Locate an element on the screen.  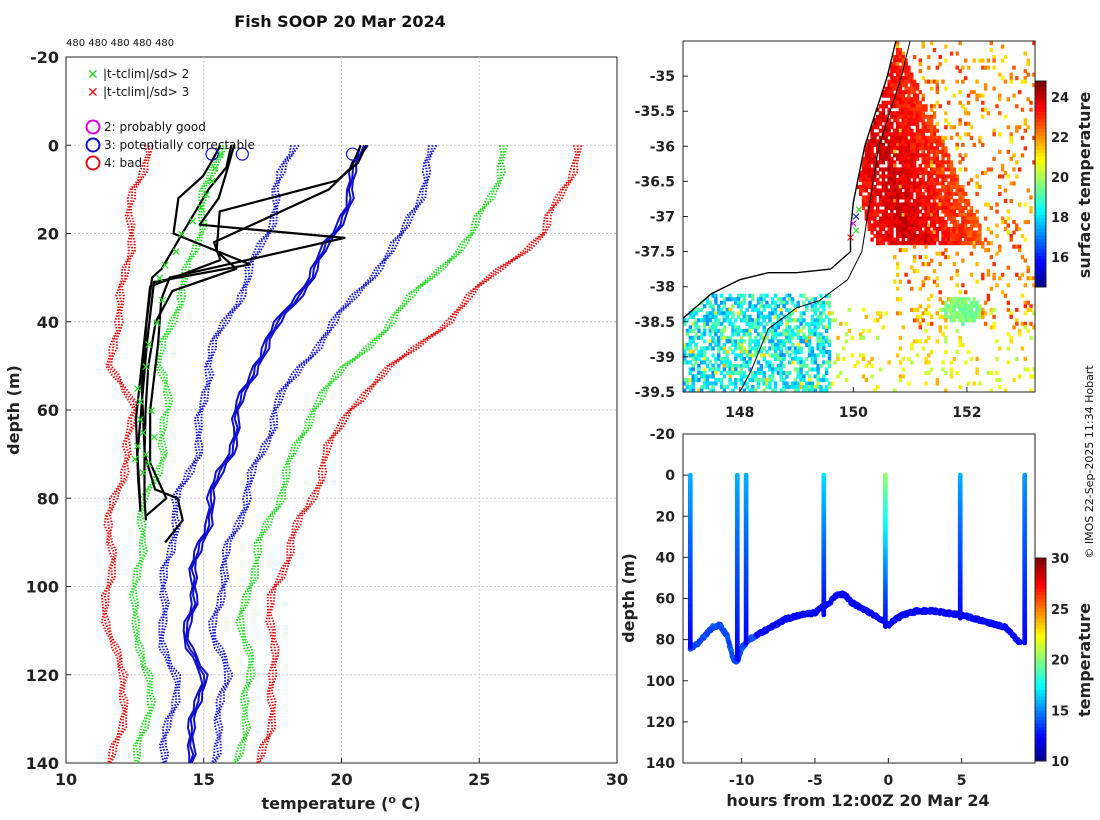
flag-green-point: ✕ is located at coordinates (143, 433).